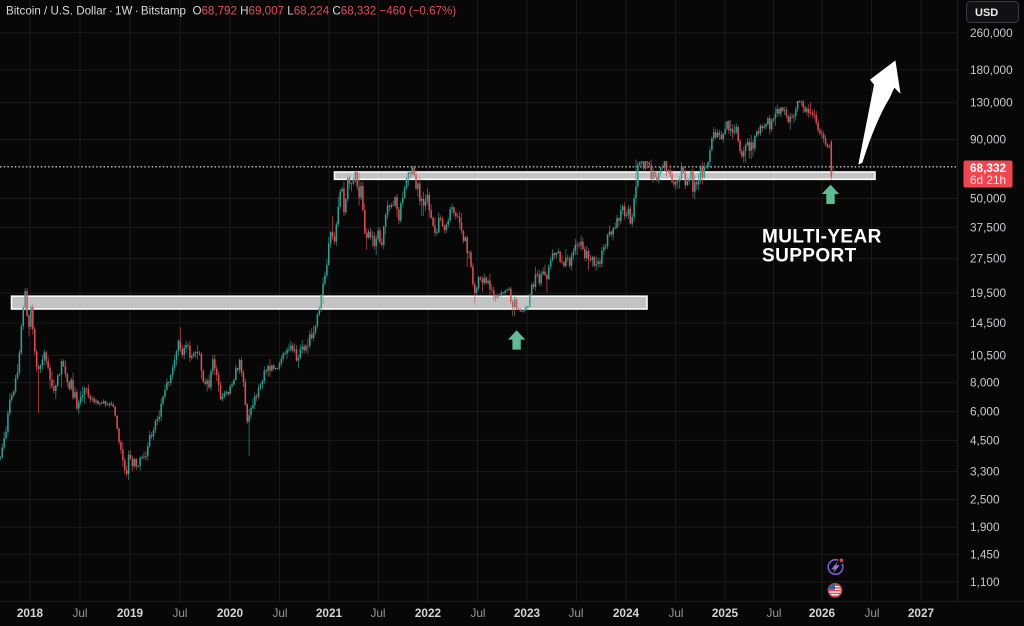 The height and width of the screenshot is (626, 1024). What do you see at coordinates (725, 613) in the screenshot?
I see `svg-text: 2025` at bounding box center [725, 613].